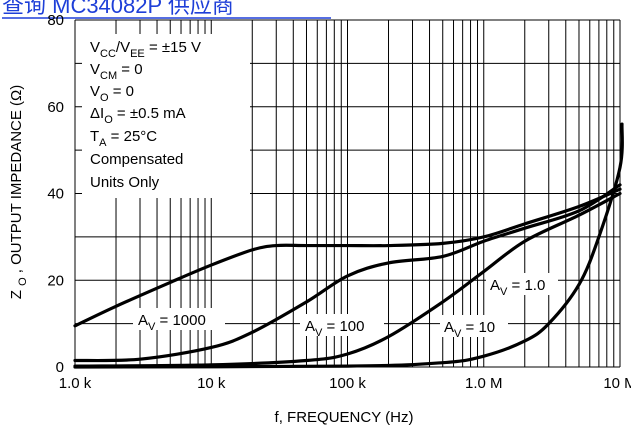  Describe the element at coordinates (123, 138) in the screenshot. I see `condition-ta: TA = 25°C` at that location.